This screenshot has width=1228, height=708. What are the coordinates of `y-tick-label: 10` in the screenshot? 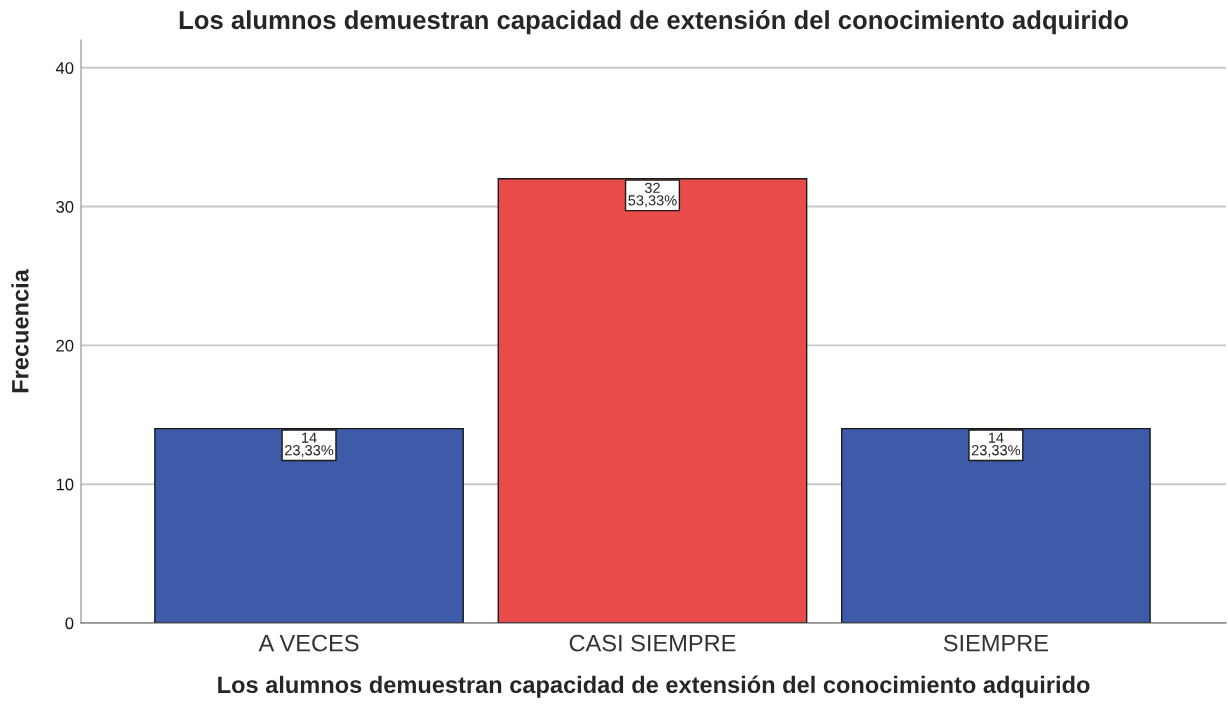 It's located at (65, 484).